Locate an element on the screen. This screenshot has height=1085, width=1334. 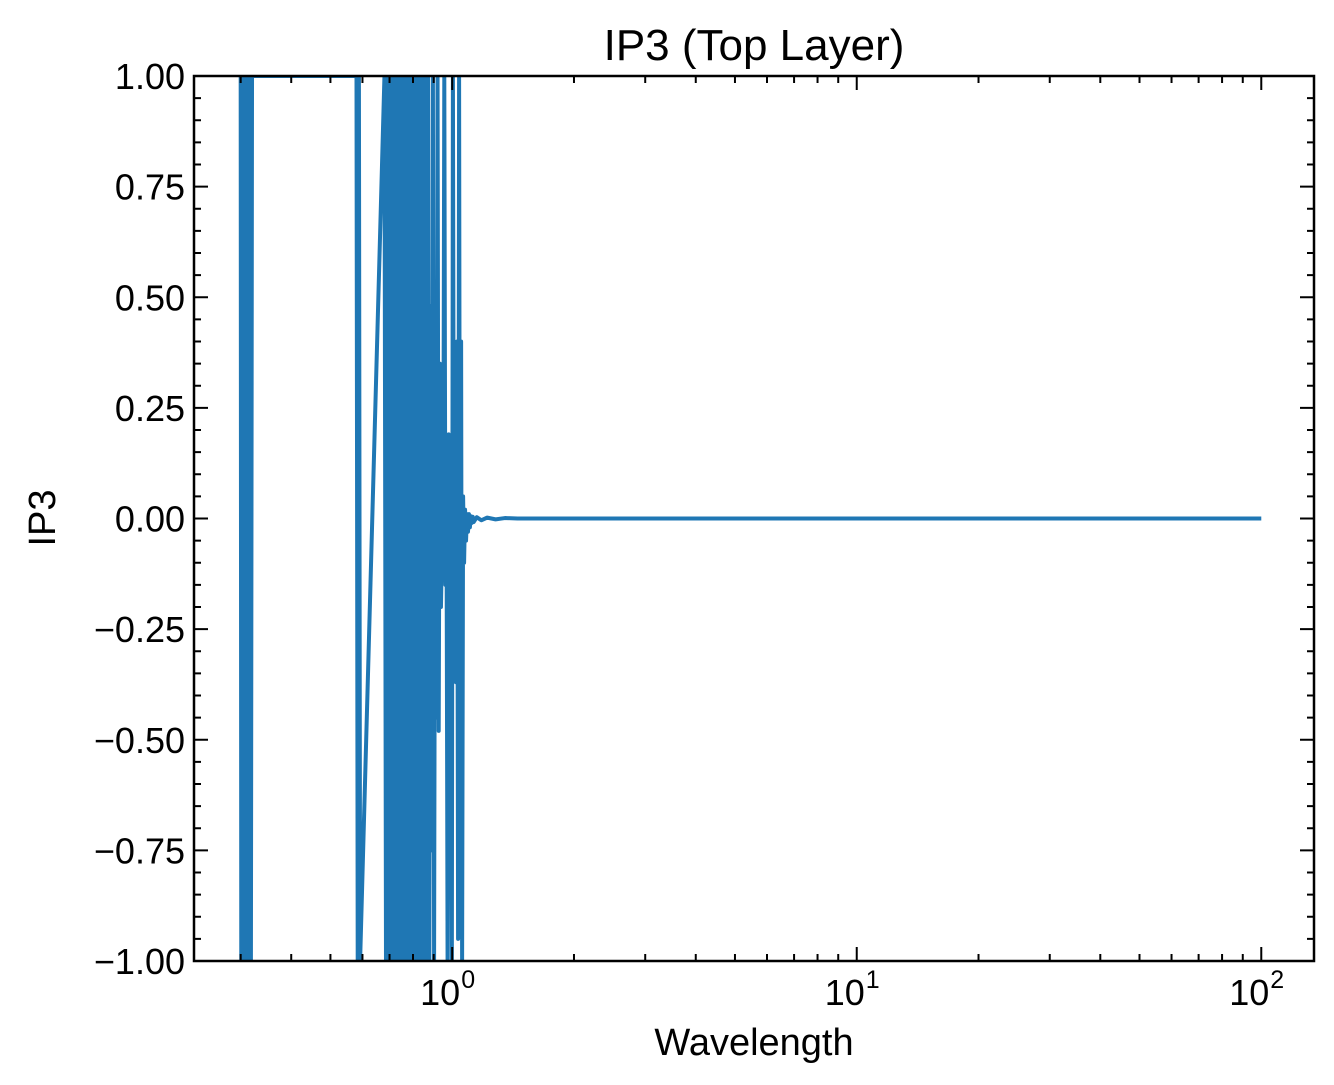
x-axis-label: Wavelength is located at coordinates (753, 1043).